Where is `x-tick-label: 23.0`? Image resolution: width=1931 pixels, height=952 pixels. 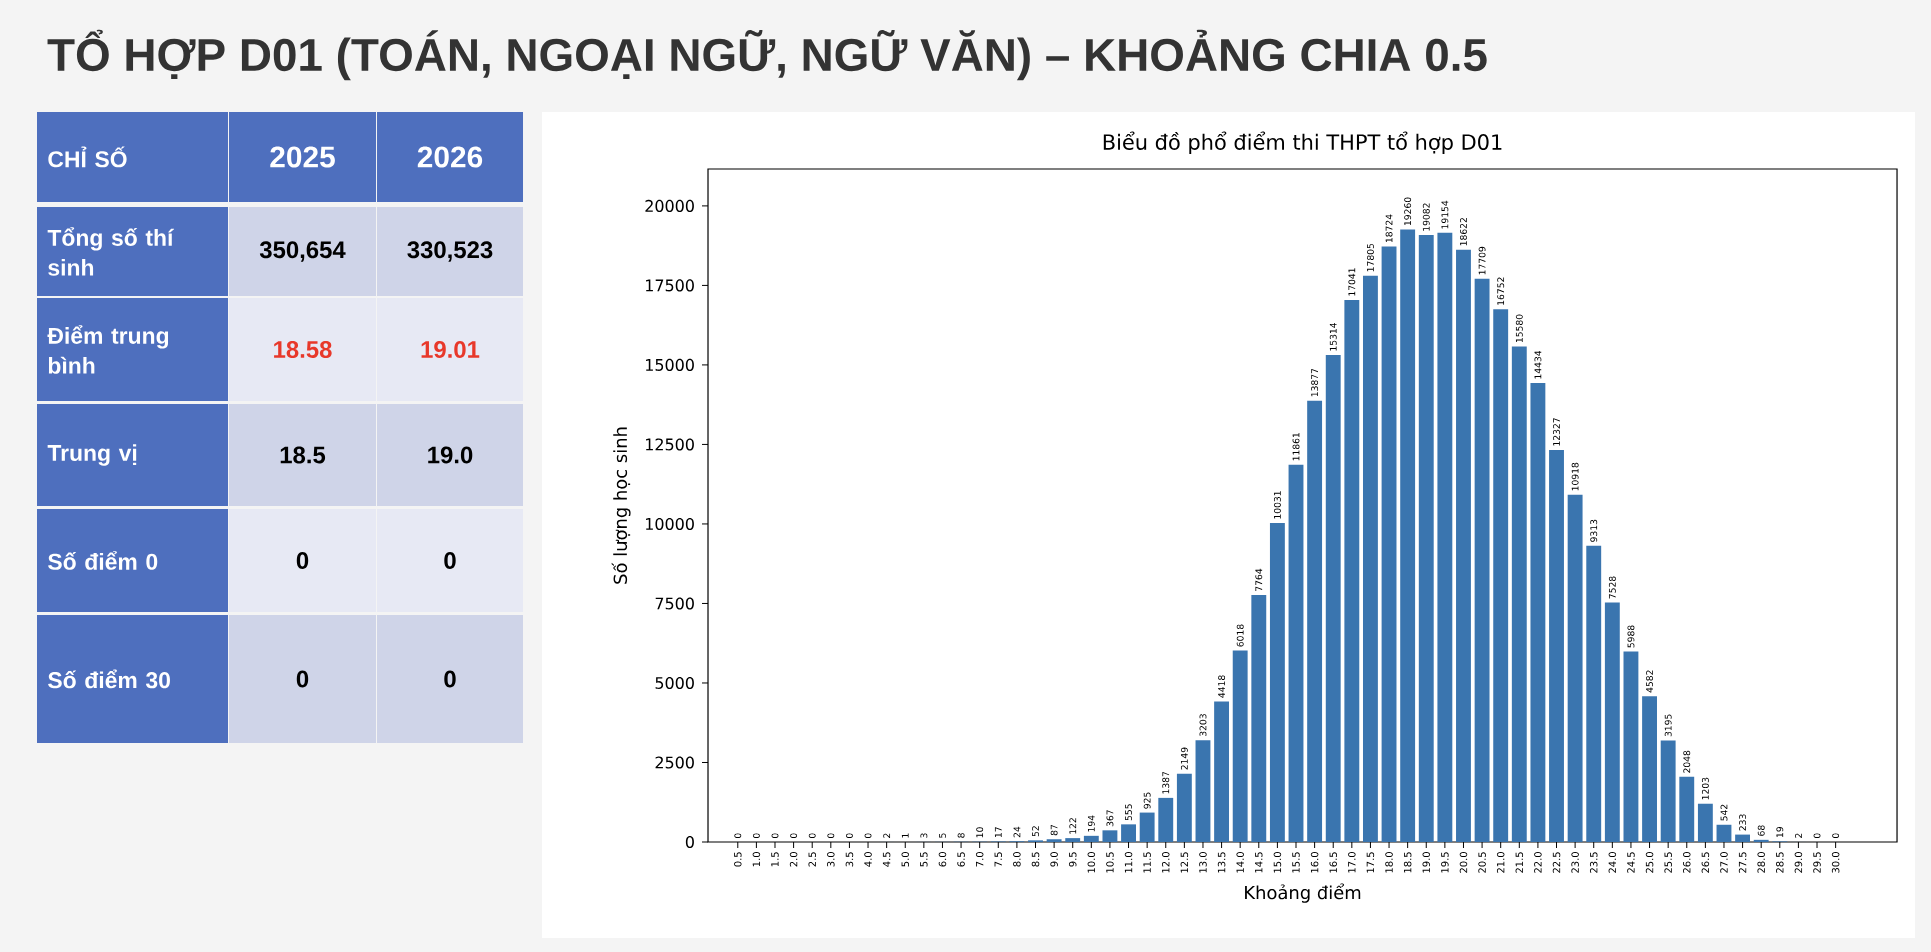 x-tick-label: 23.0 is located at coordinates (1575, 862).